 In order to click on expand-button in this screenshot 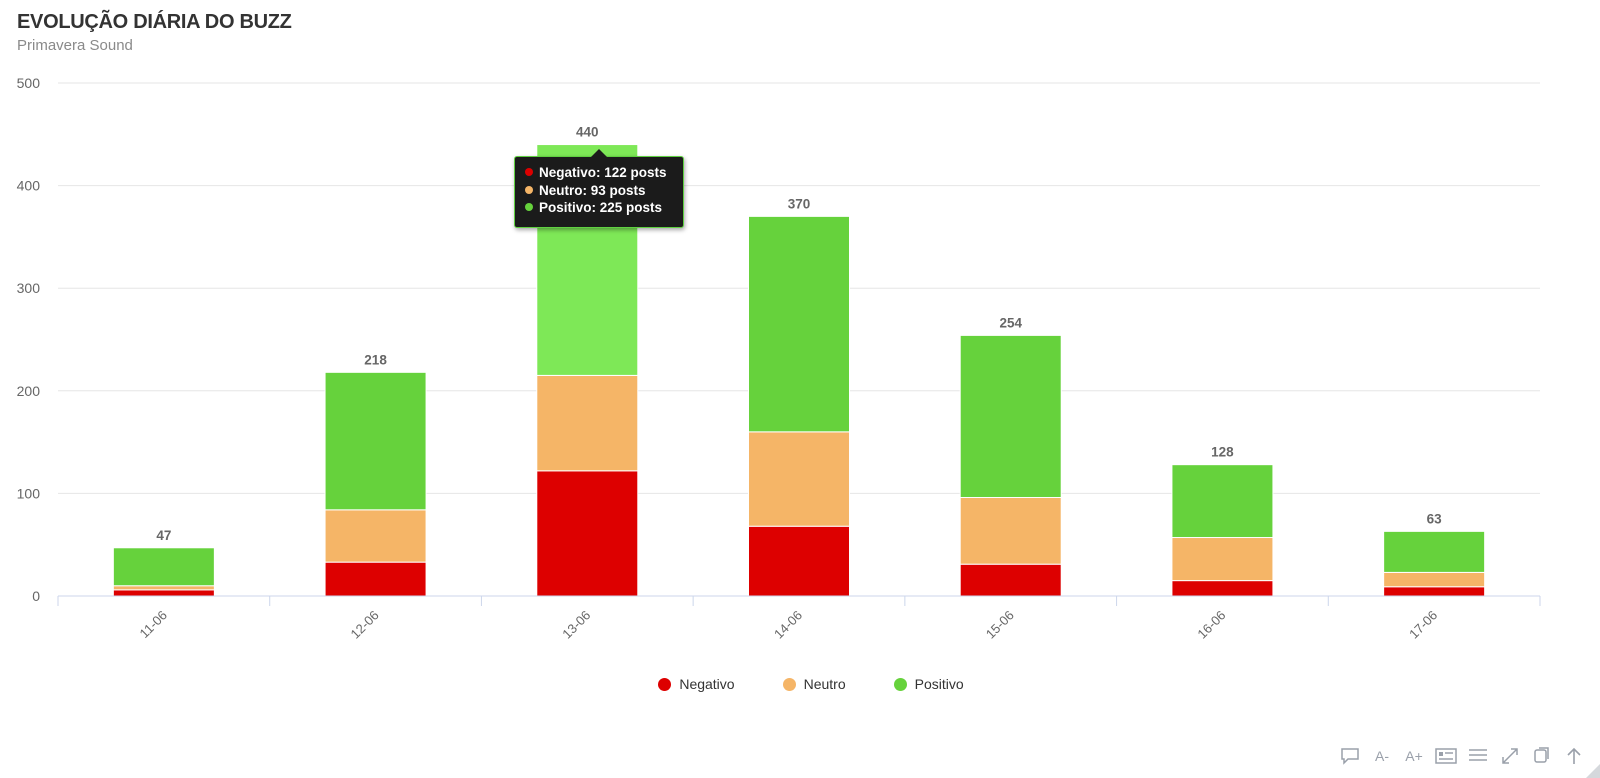, I will do `click(1510, 756)`.